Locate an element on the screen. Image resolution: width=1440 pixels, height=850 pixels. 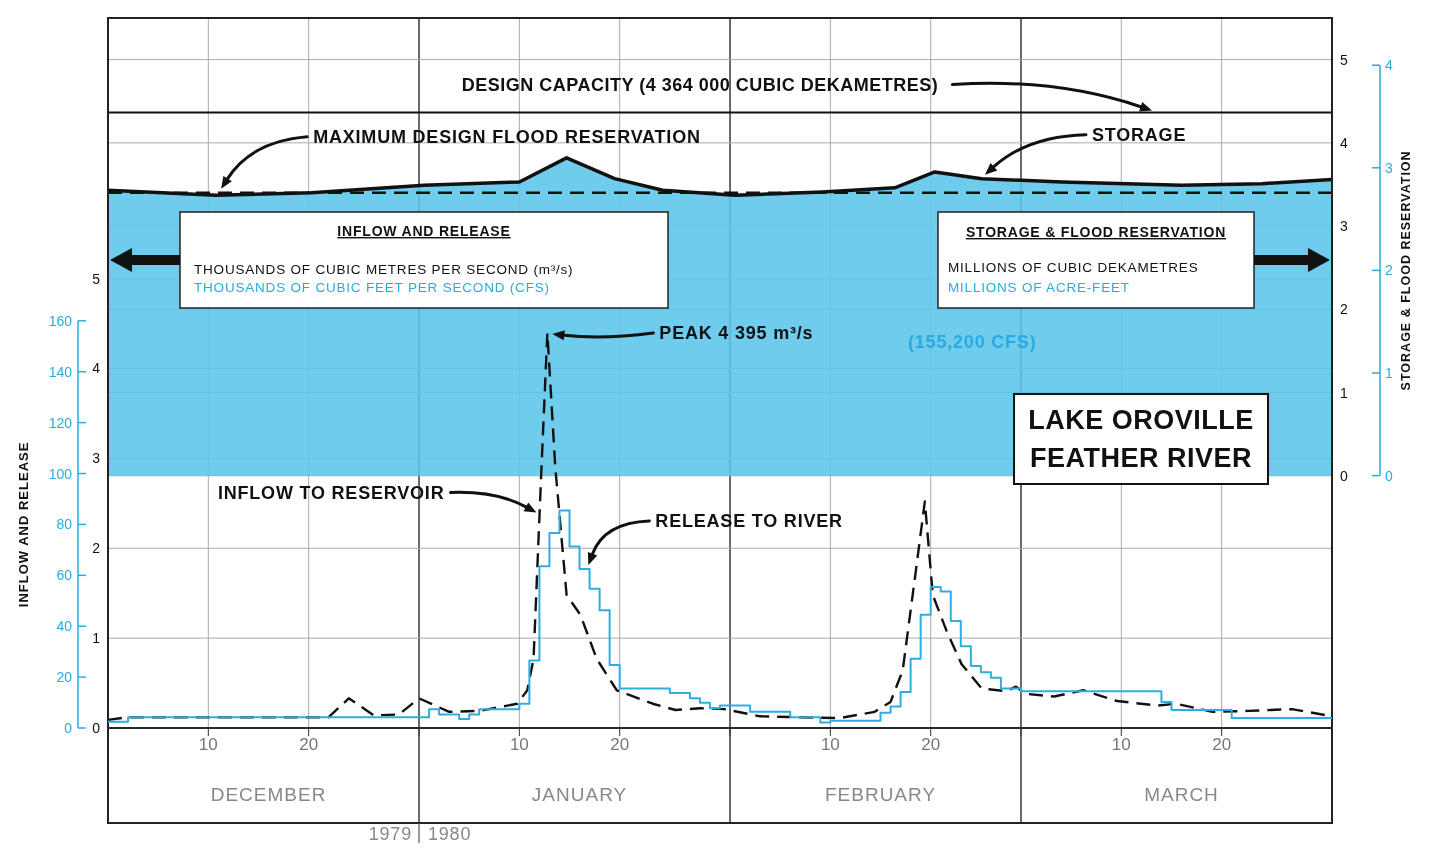
annotation: THOUSANDS OF CUBIC FEET PER SECOND (CFS) is located at coordinates (372, 287).